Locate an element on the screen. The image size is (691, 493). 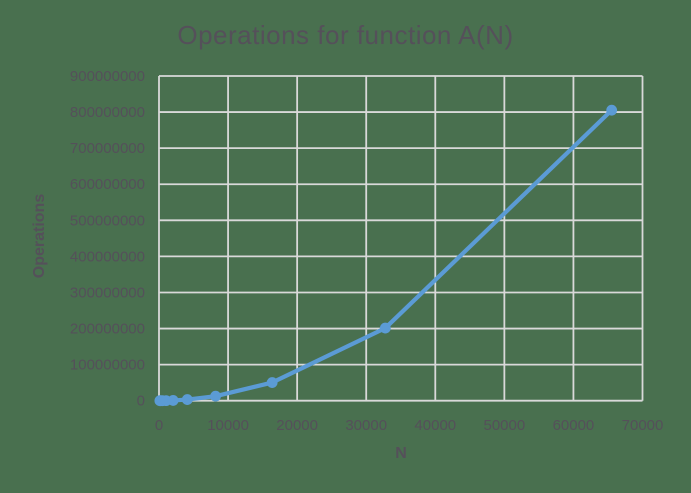
y-tick-label: 0 is located at coordinates (141, 401).